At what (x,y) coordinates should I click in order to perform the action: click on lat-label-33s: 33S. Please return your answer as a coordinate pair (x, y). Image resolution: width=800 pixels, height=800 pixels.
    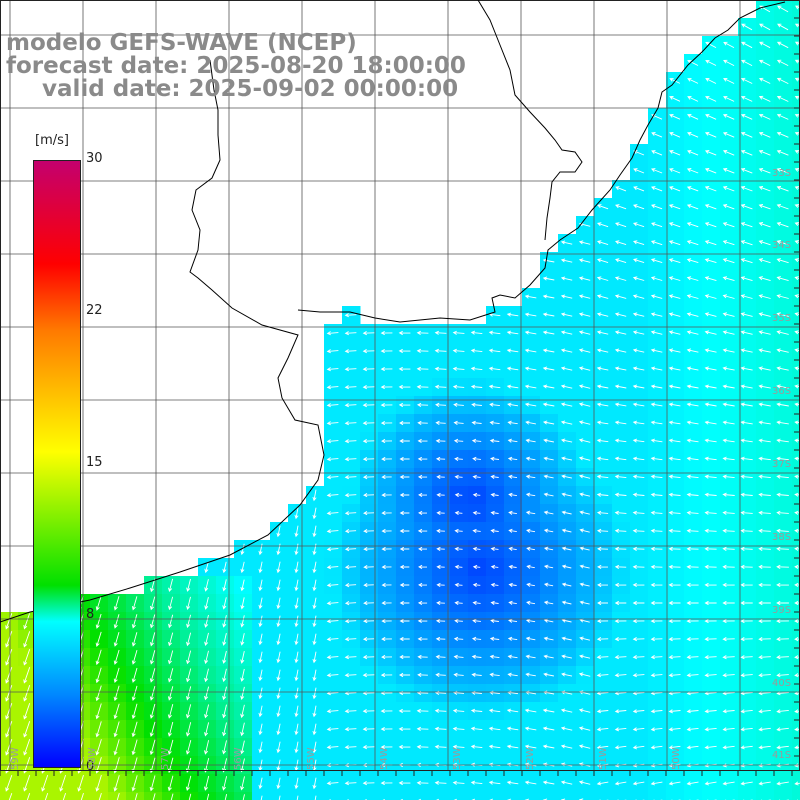
    Looking at the image, I should click on (782, 173).